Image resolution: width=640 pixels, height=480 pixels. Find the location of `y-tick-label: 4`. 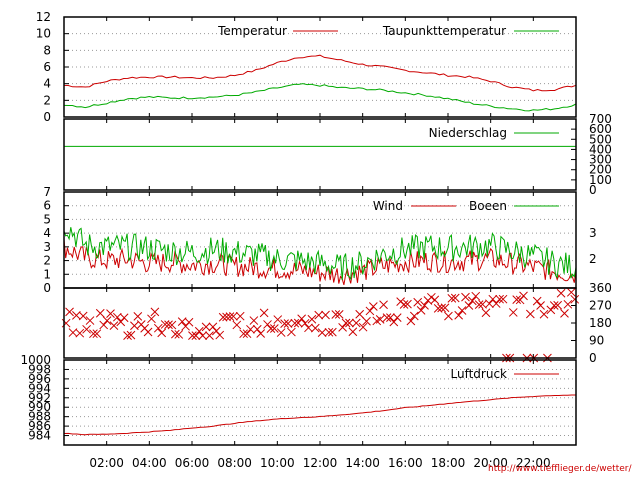

y-tick-label: 4 is located at coordinates (47, 84).